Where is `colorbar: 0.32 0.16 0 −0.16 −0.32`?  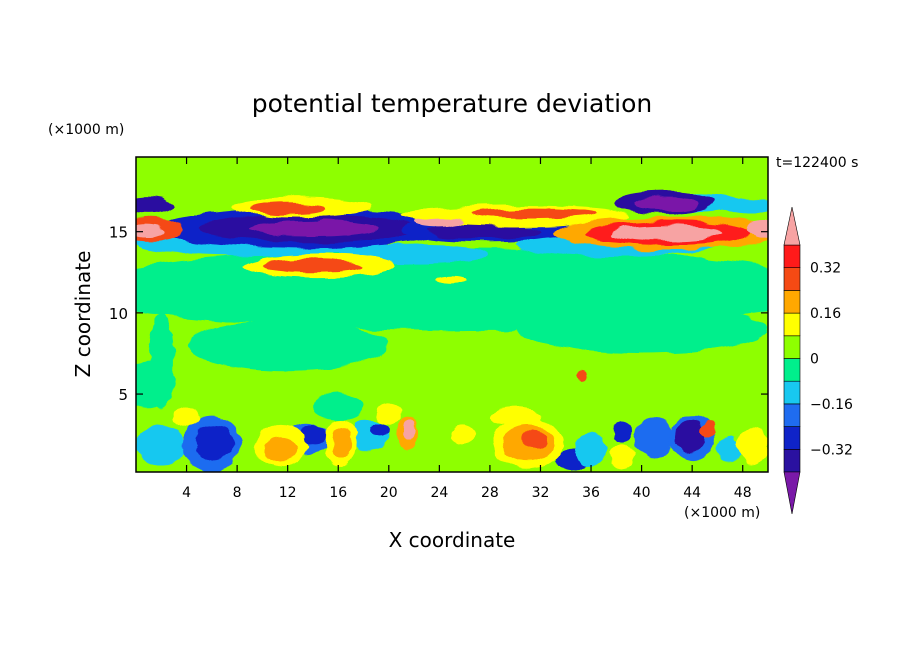
colorbar: 0.32 0.16 0 −0.16 −0.32 is located at coordinates (818, 360).